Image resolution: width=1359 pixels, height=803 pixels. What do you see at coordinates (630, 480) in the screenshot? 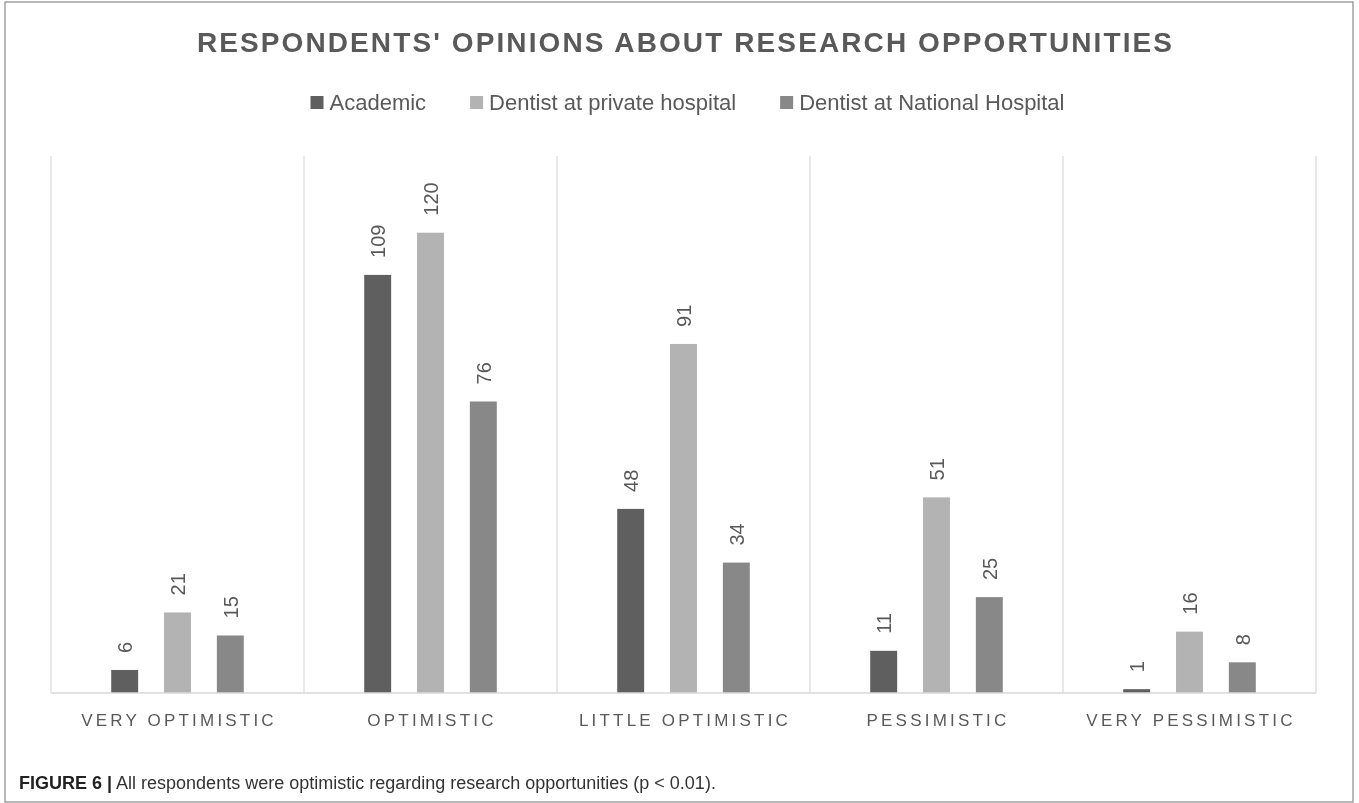
I see `data-label: 48` at bounding box center [630, 480].